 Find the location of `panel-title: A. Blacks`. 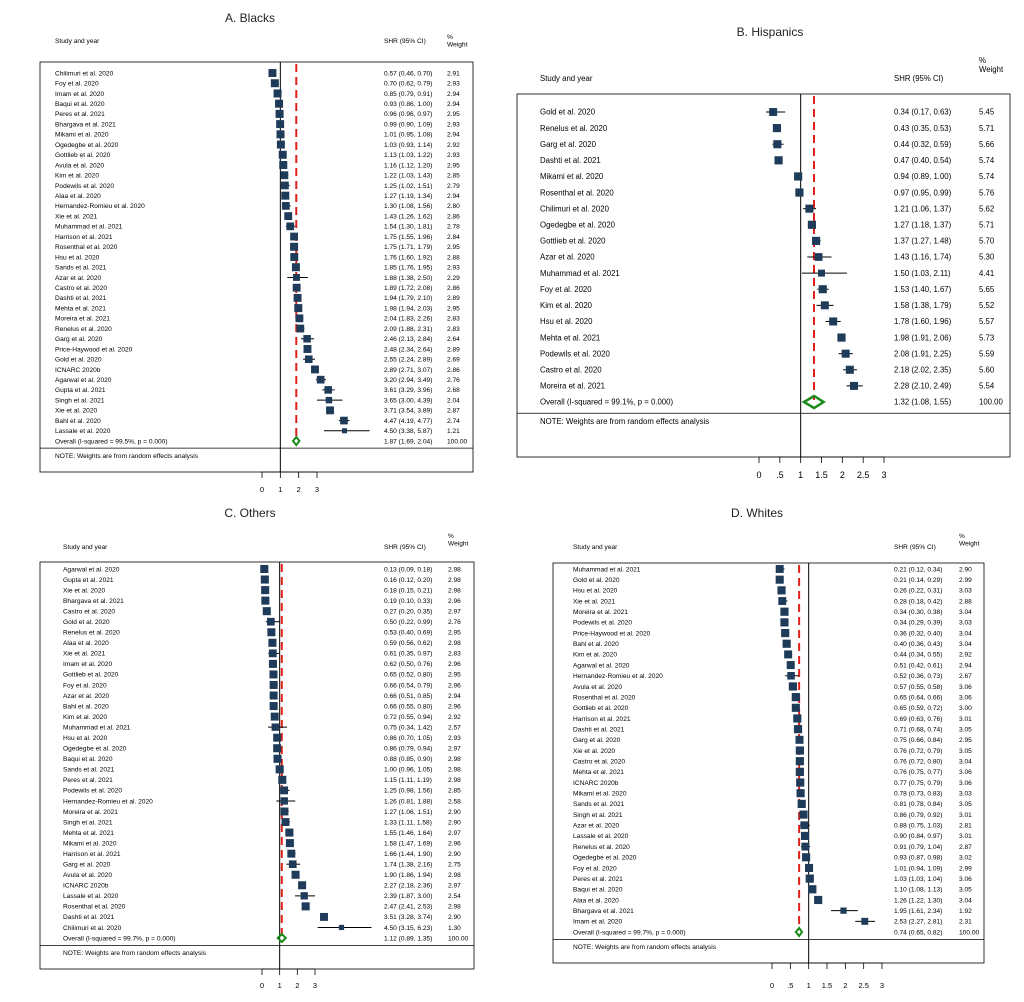

panel-title: A. Blacks is located at coordinates (250, 18).